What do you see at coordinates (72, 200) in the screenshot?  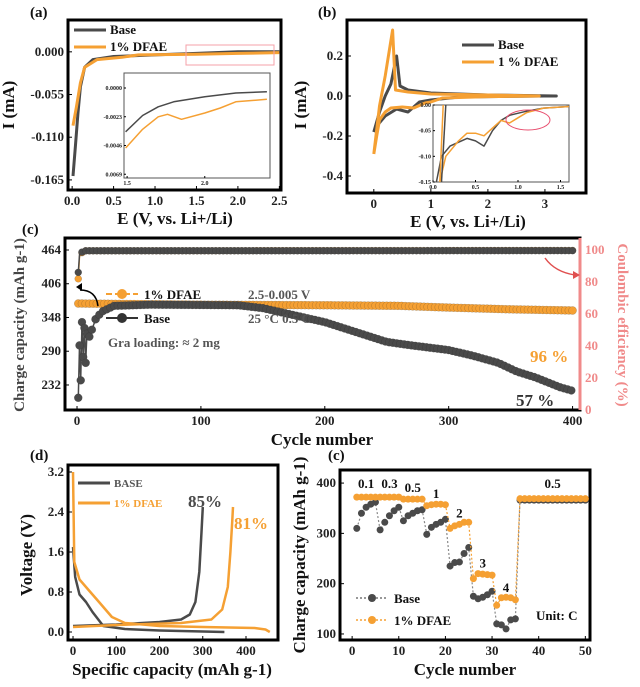 I see `a-x-tick-label: 0.0` at bounding box center [72, 200].